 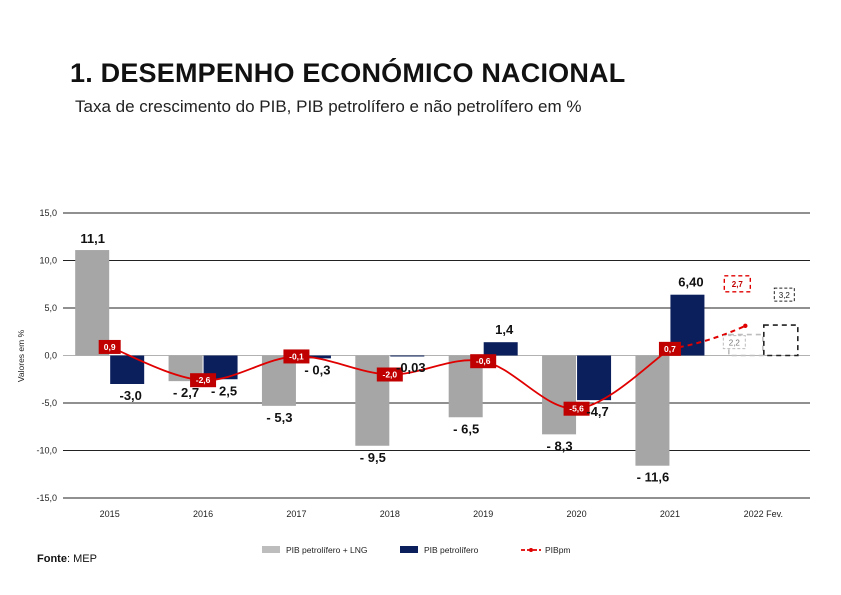 I want to click on pibpm-projected-box, so click(x=737, y=284).